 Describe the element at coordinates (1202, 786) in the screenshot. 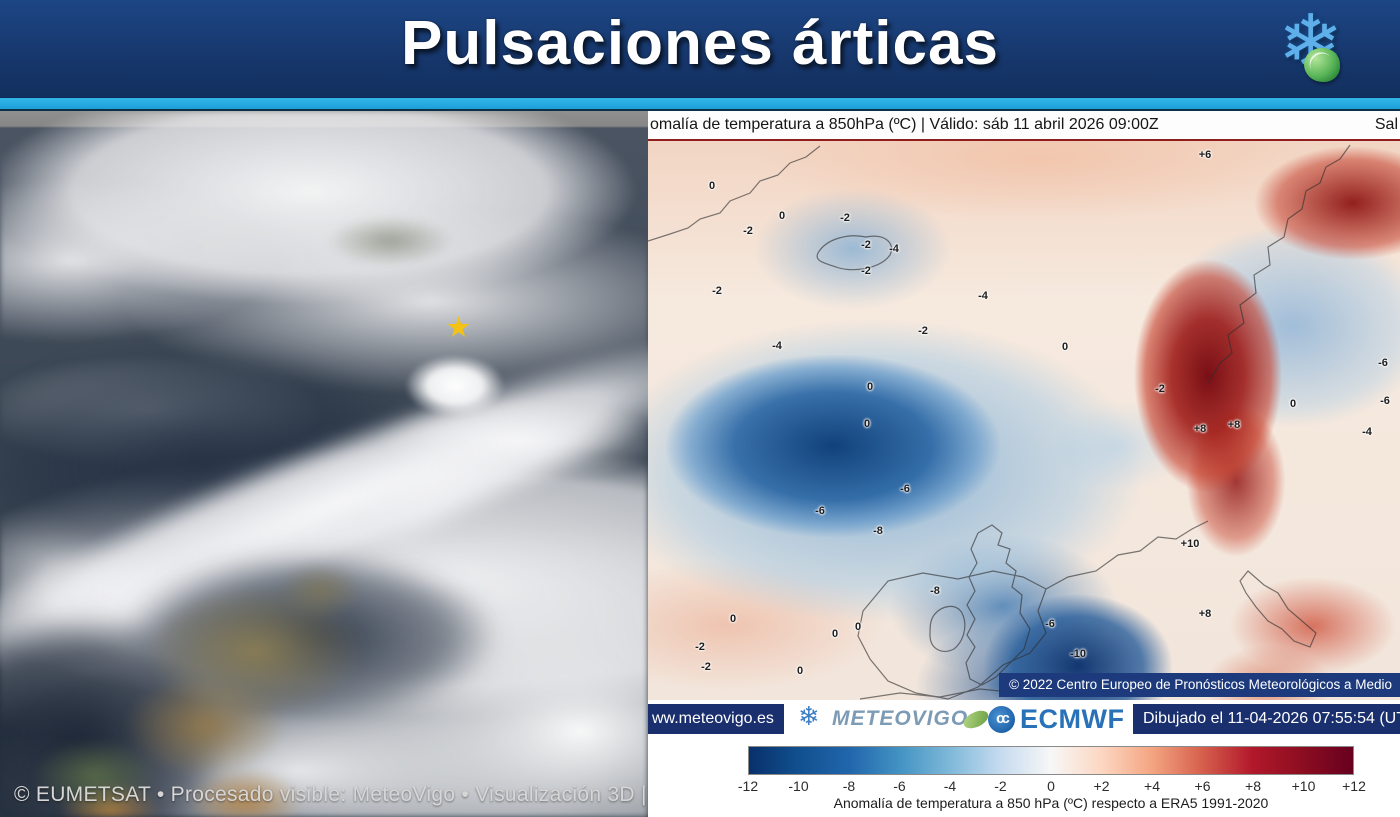

I see `scale-tick-label: +6` at that location.